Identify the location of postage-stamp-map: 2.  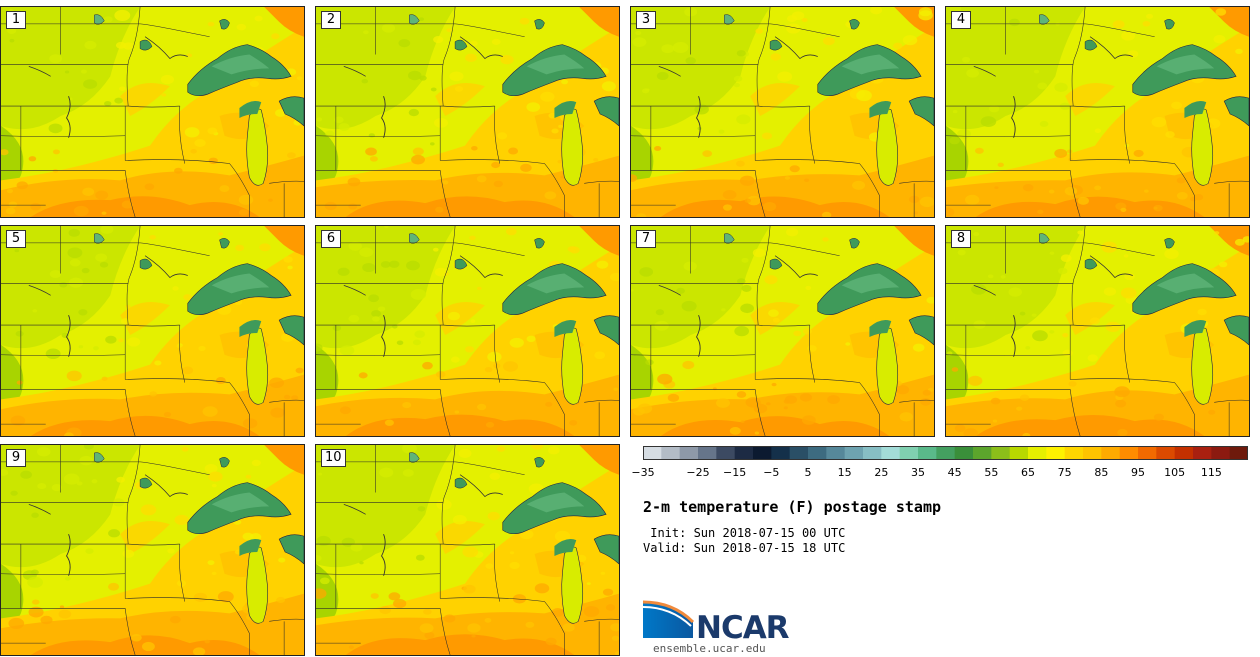
(467, 112).